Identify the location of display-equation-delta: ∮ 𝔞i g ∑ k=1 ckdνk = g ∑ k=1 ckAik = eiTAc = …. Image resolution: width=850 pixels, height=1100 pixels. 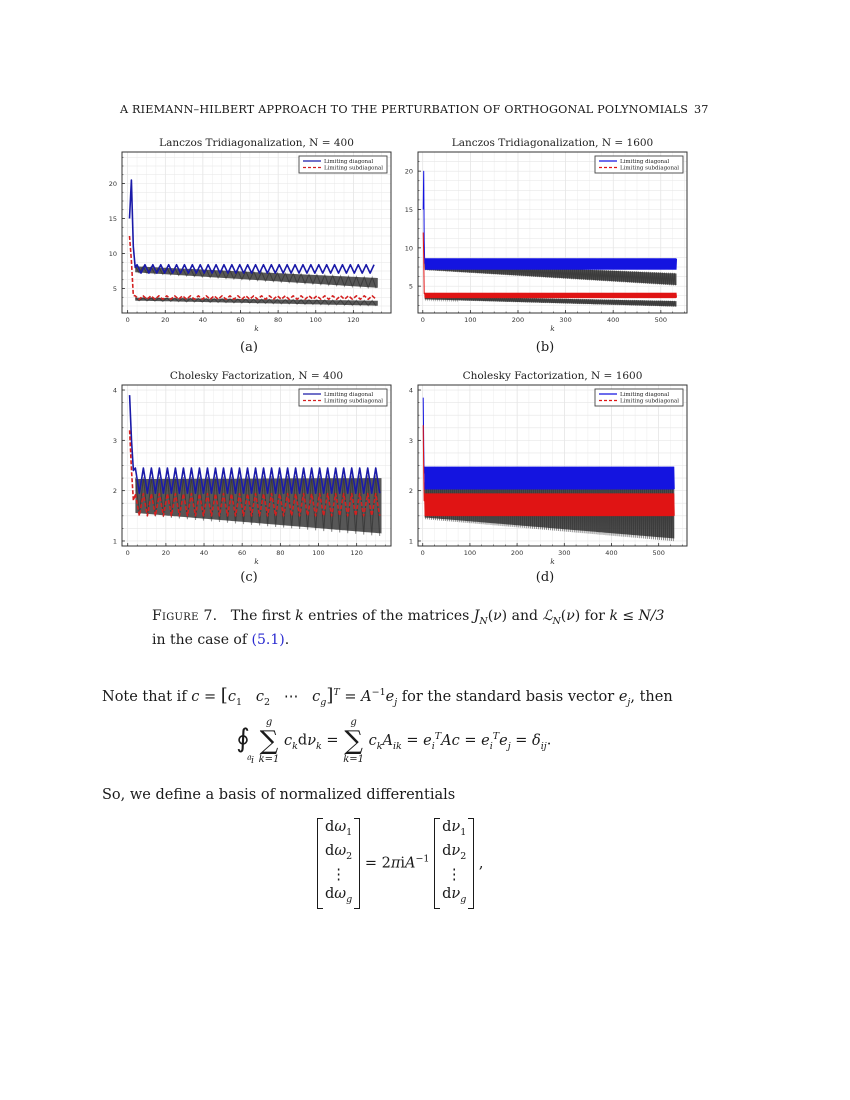
(394, 741).